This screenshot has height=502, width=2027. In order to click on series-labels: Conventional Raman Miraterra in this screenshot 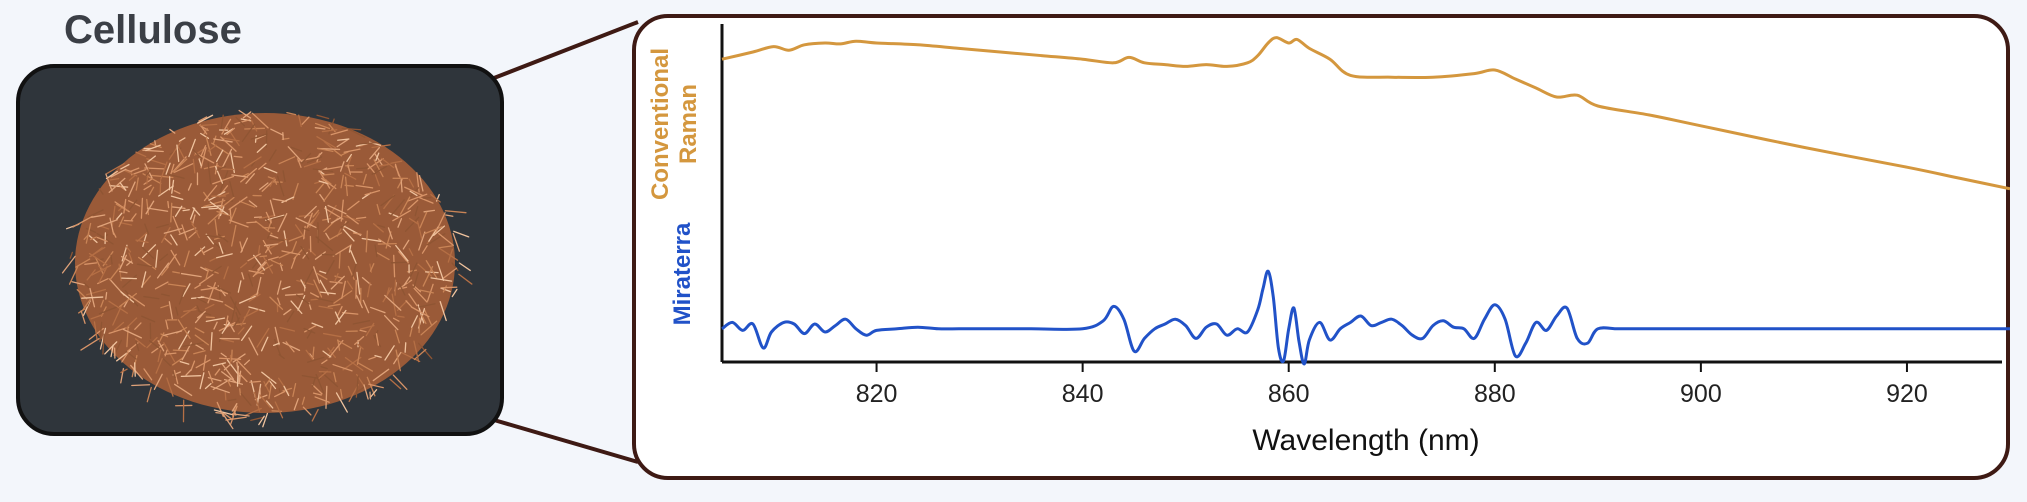, I will do `click(674, 186)`.